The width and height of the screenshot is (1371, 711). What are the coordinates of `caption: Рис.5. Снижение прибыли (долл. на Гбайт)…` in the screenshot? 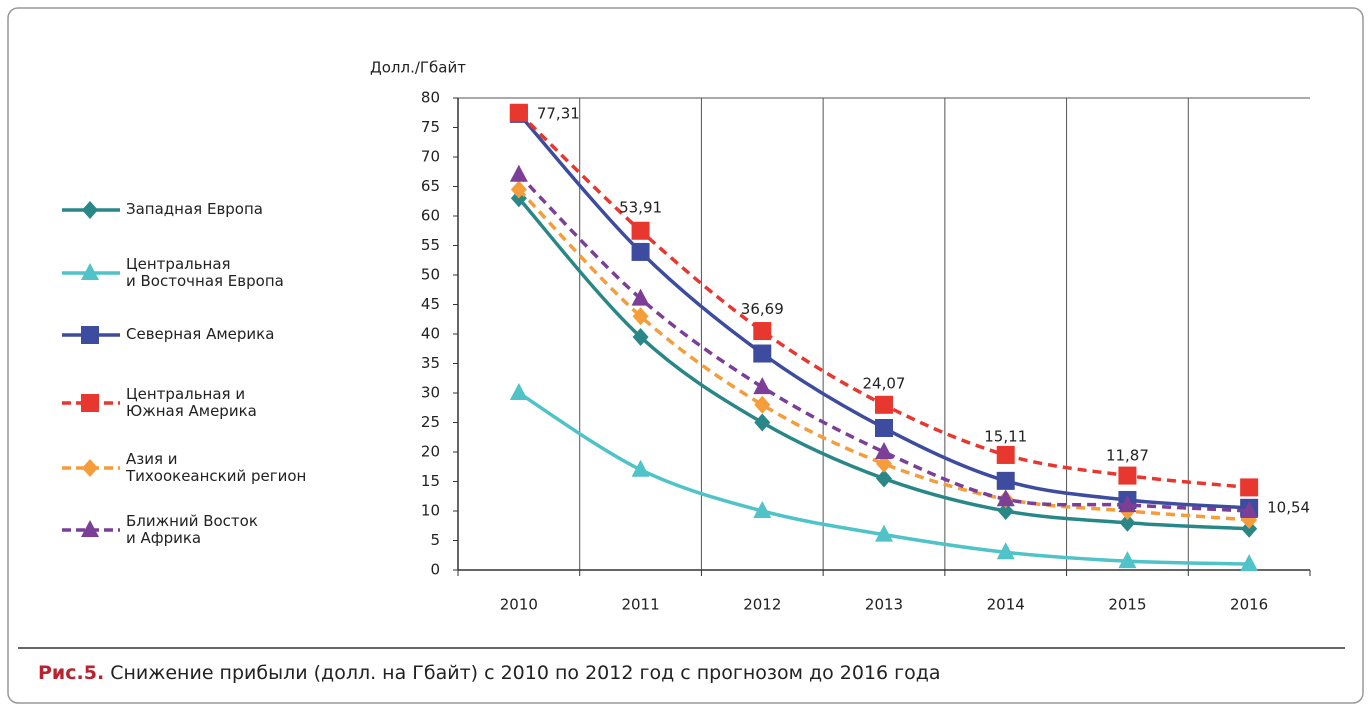 It's located at (489, 673).